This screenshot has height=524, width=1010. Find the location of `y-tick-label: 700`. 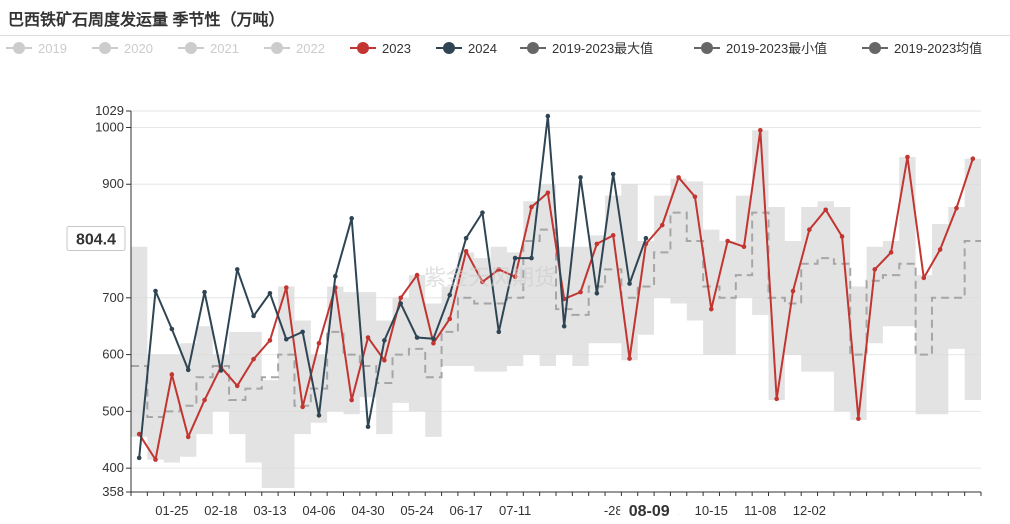

y-tick-label: 700 is located at coordinates (113, 297).